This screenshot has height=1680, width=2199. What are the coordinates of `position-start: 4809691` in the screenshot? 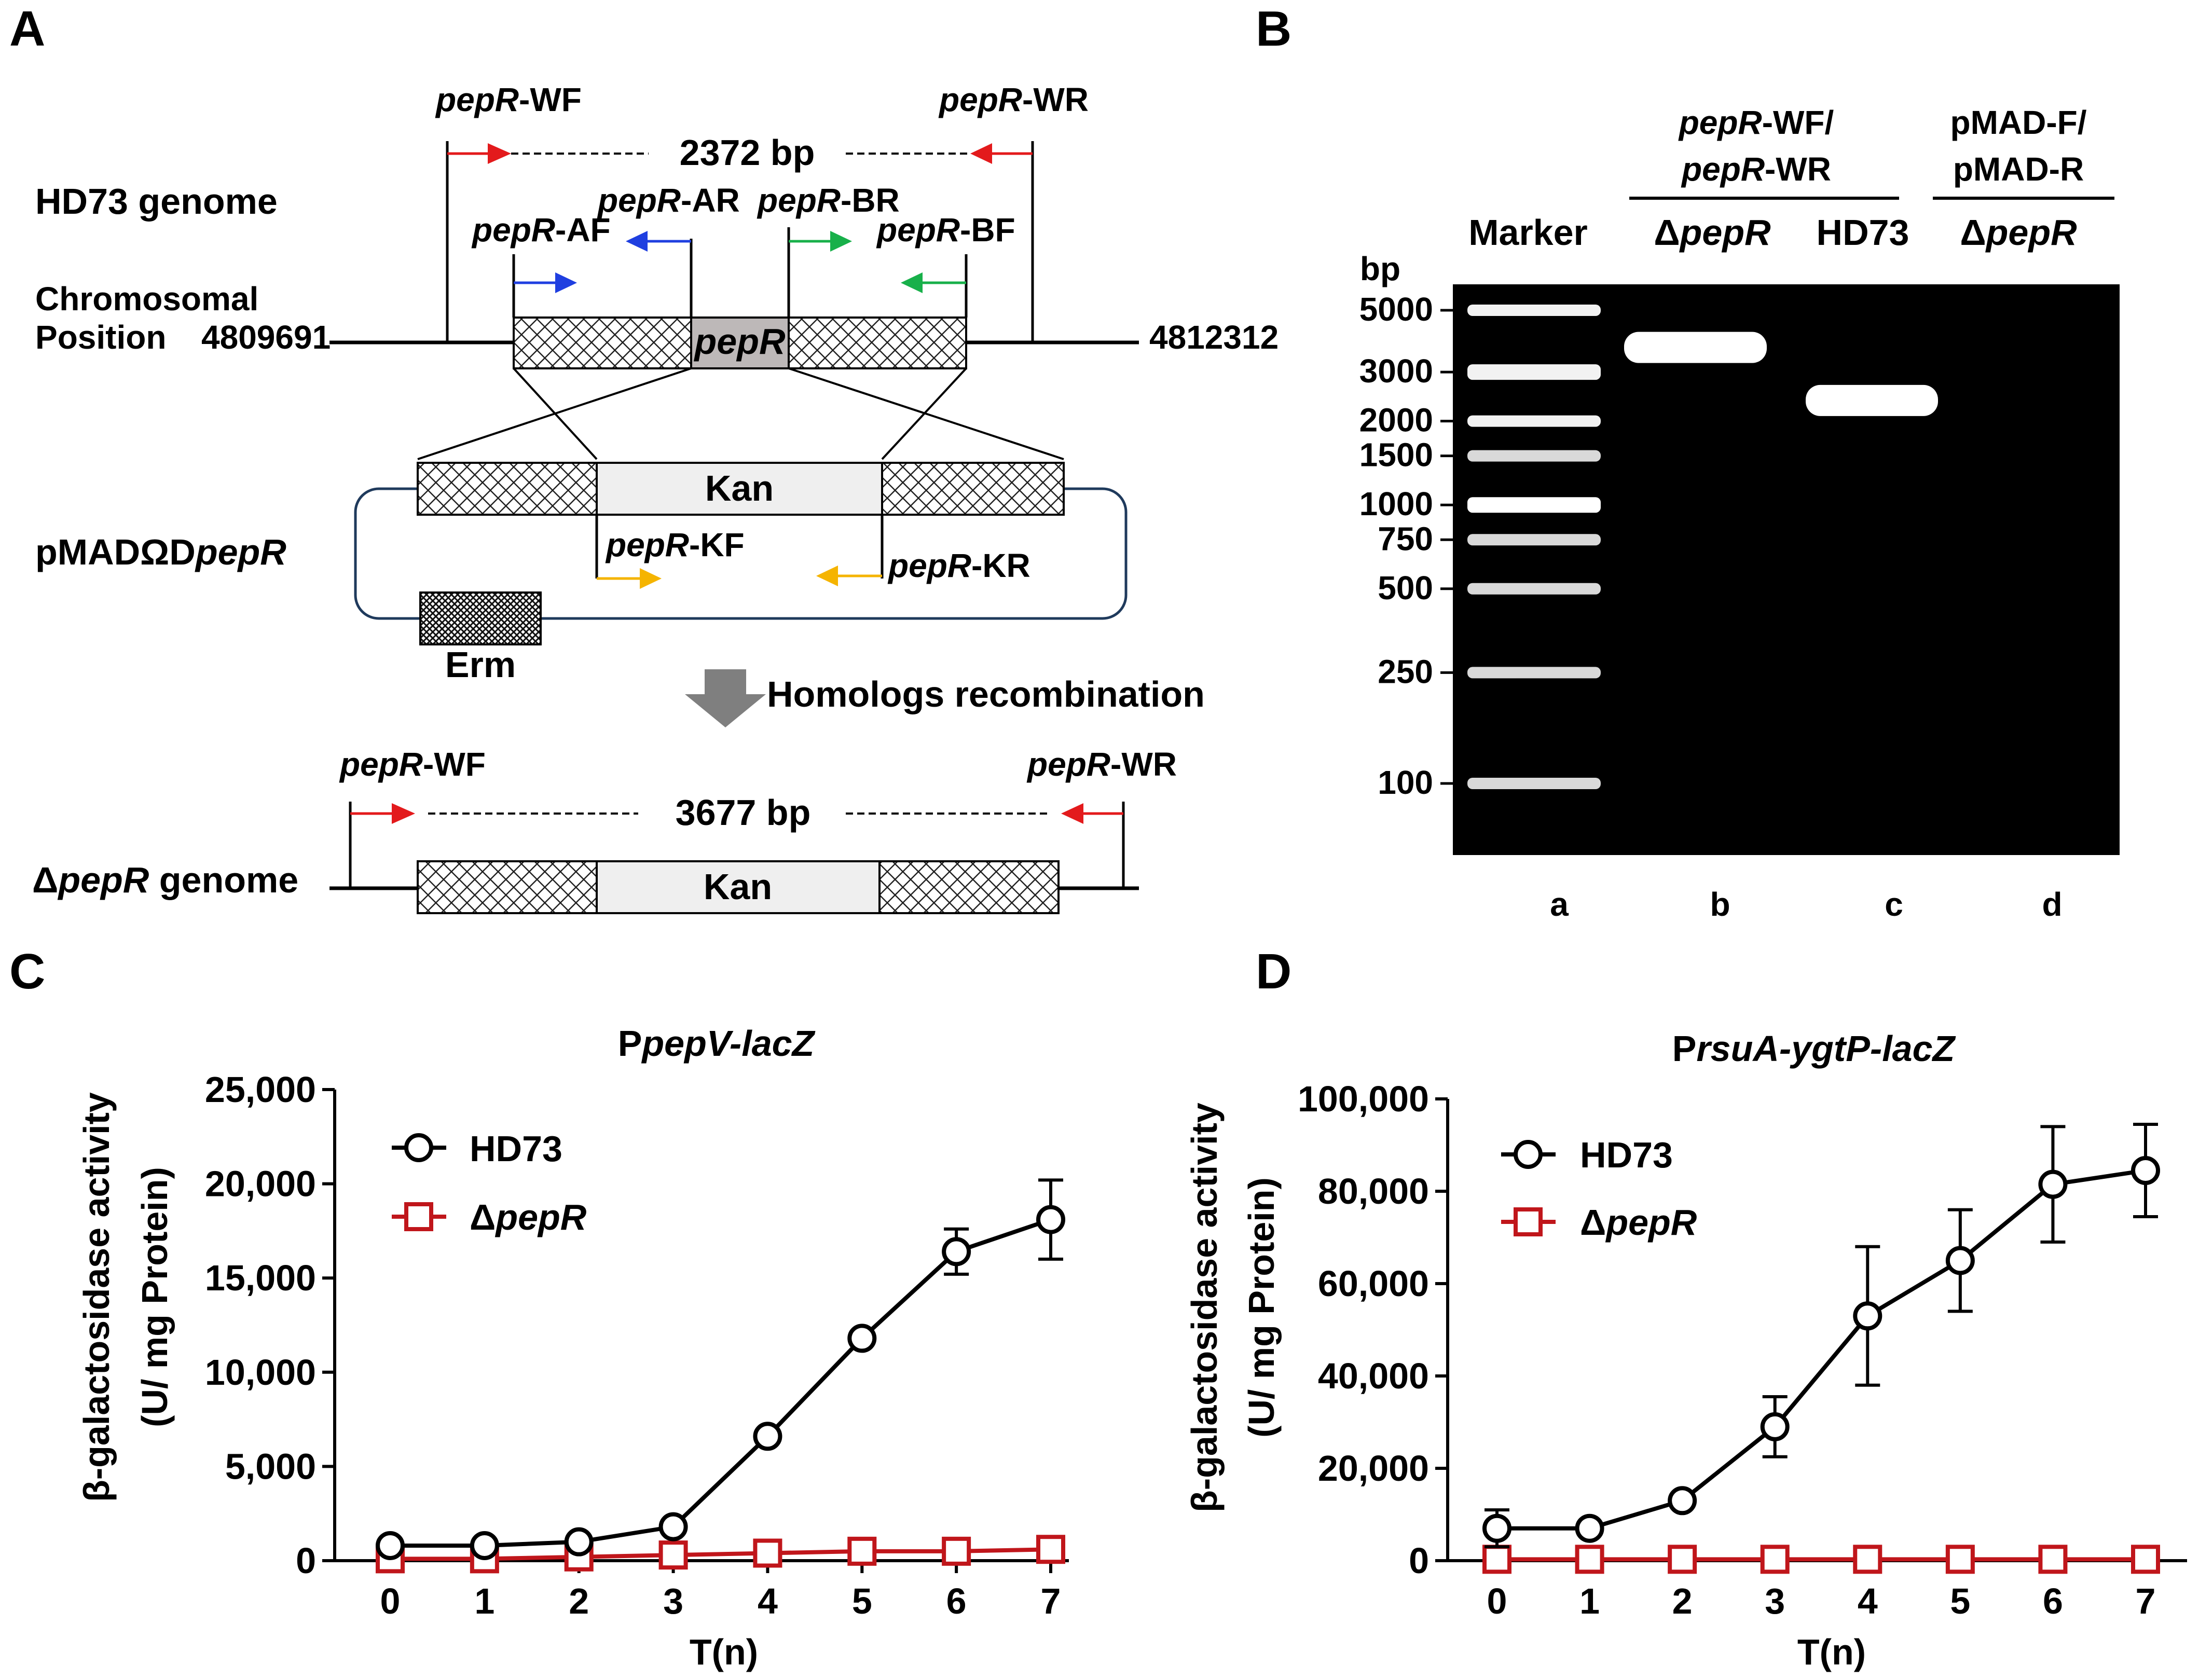 It's located at (266, 337).